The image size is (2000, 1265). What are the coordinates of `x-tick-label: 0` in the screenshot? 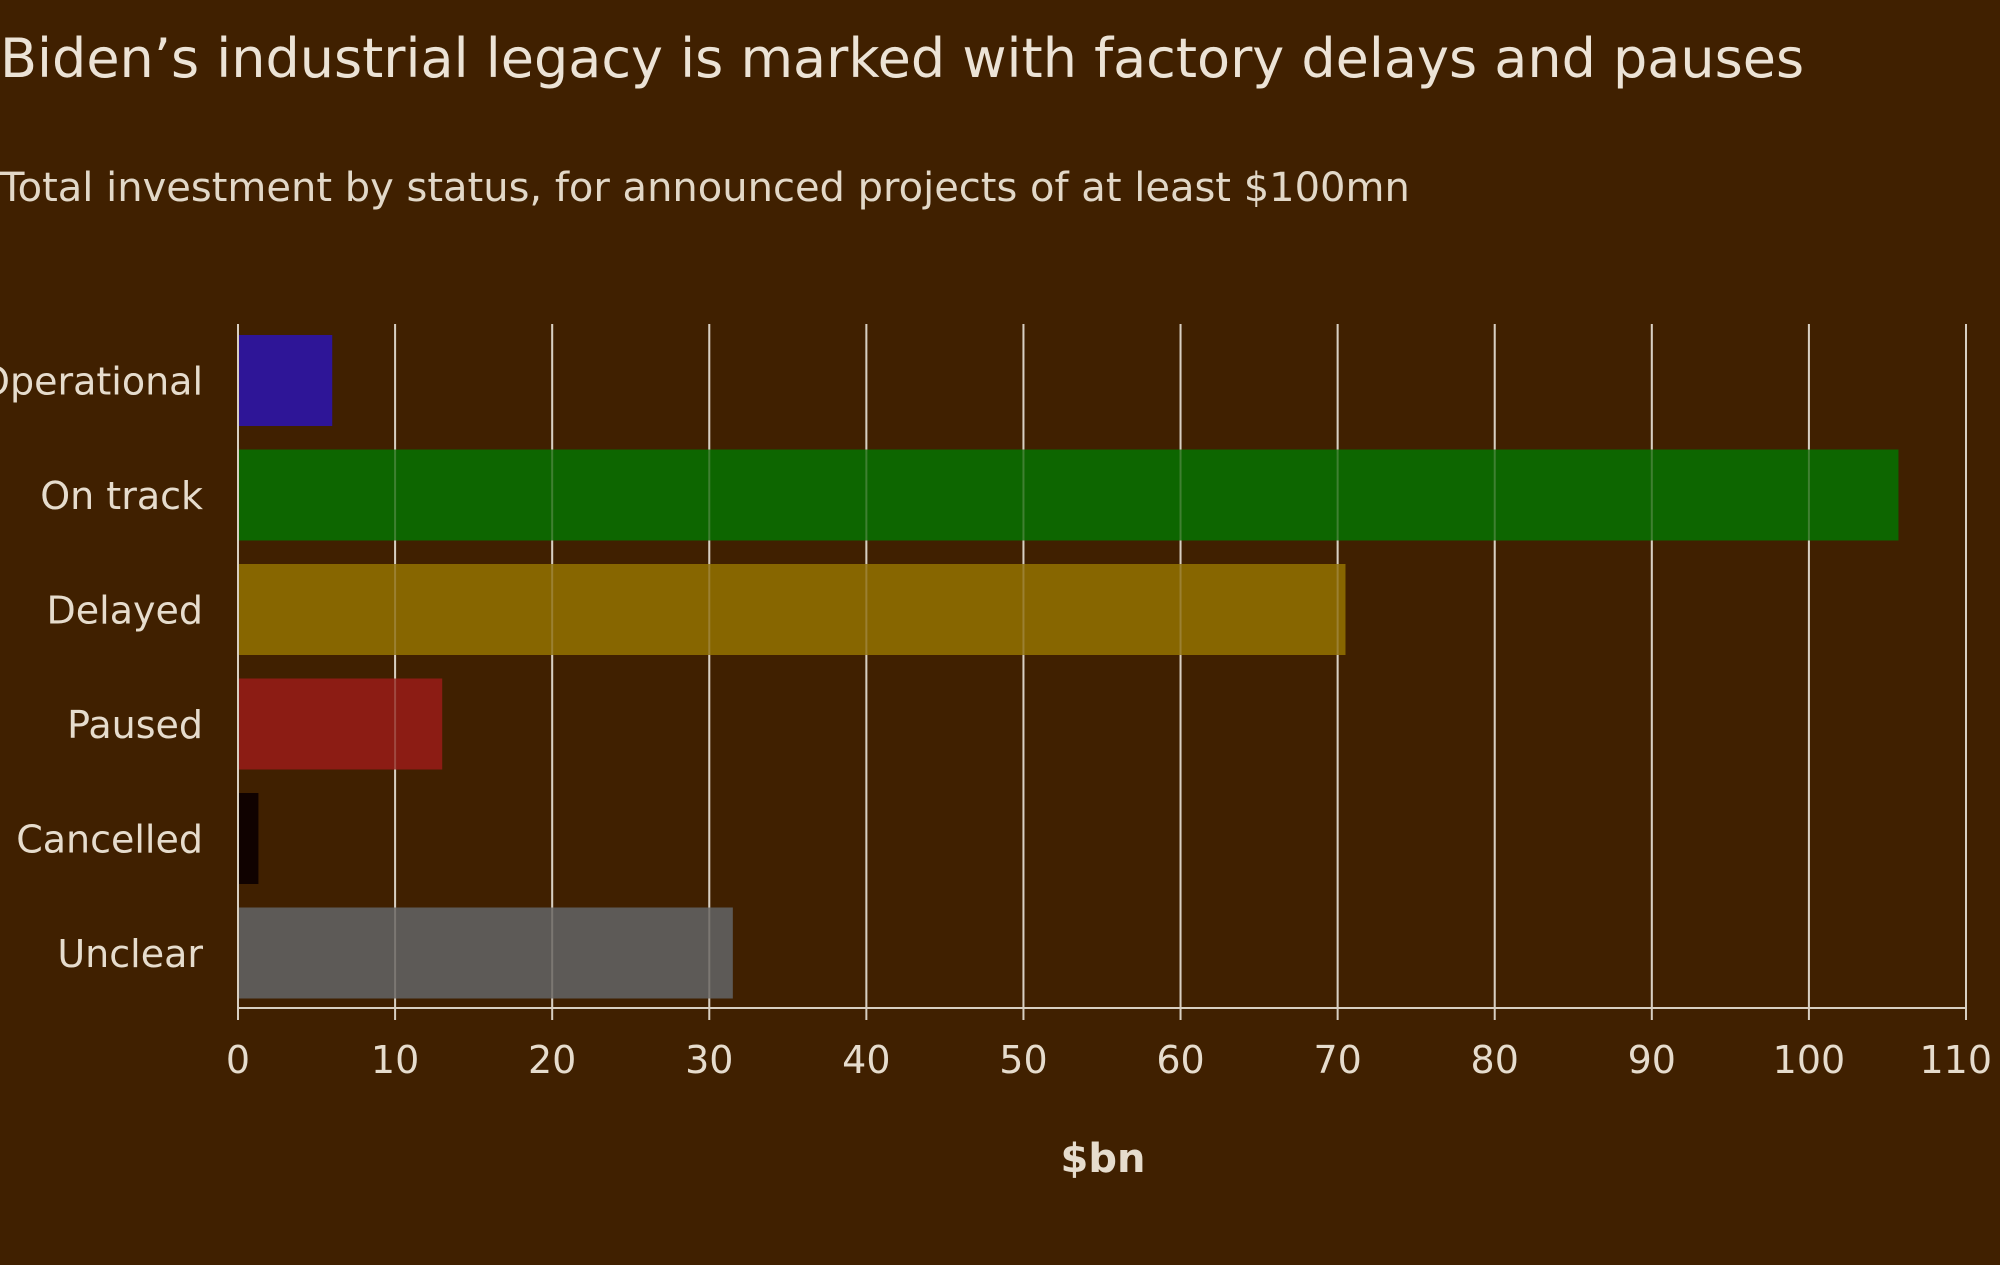 It's located at (238, 1060).